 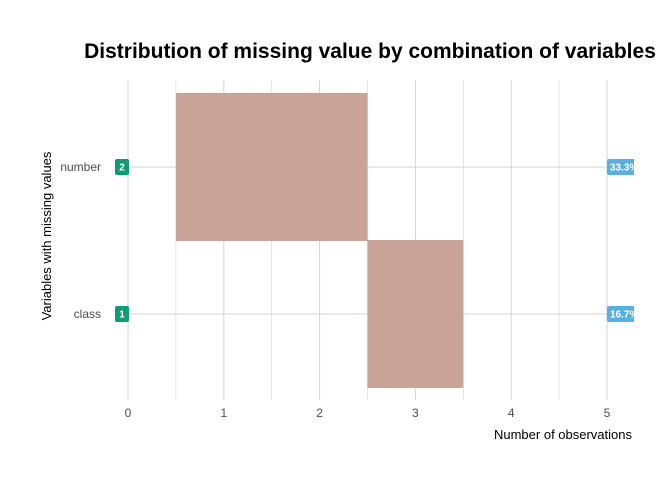 What do you see at coordinates (415, 314) in the screenshot?
I see `bar-class` at bounding box center [415, 314].